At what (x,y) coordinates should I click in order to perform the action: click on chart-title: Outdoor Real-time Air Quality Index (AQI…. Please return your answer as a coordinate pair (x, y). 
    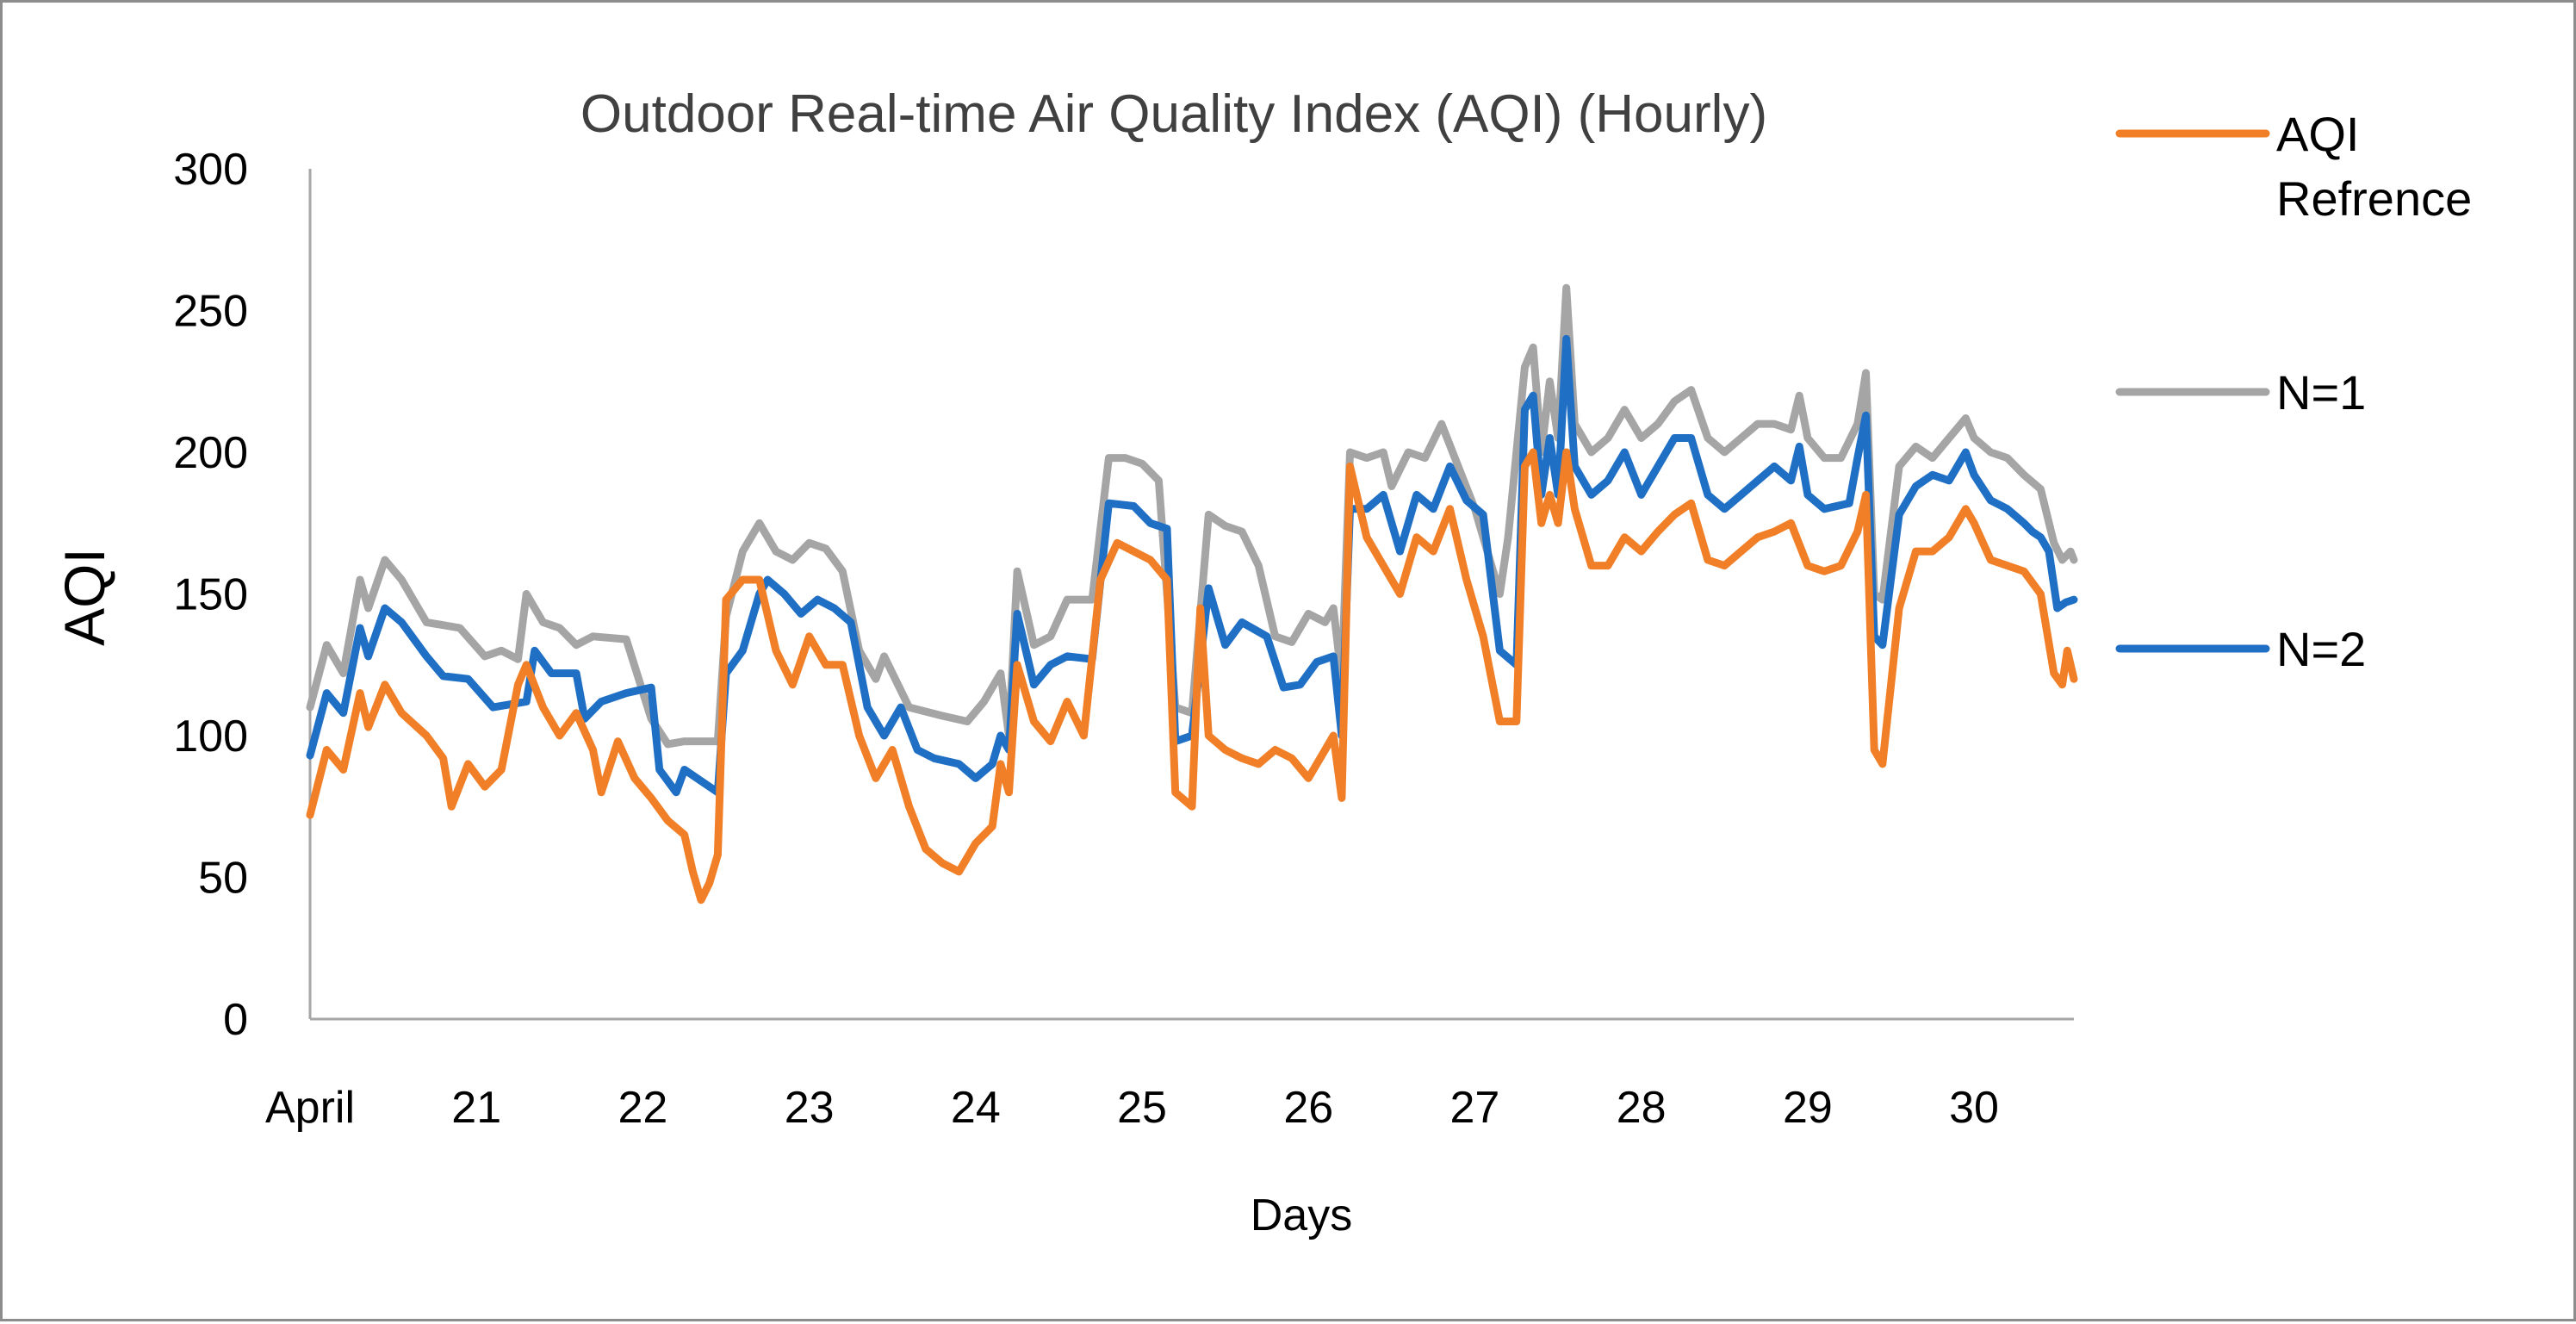
    Looking at the image, I should click on (1173, 114).